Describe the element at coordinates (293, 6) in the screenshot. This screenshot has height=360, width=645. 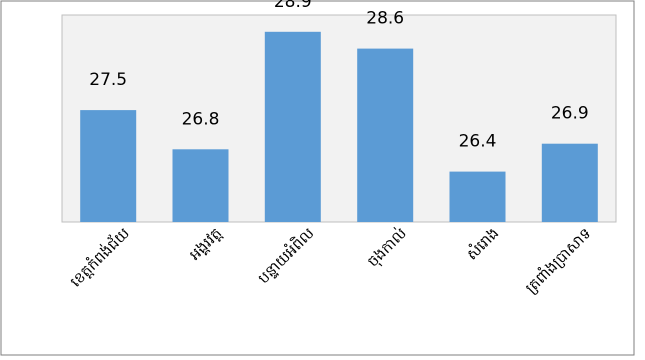
I see `data-label-2: 28.9` at that location.